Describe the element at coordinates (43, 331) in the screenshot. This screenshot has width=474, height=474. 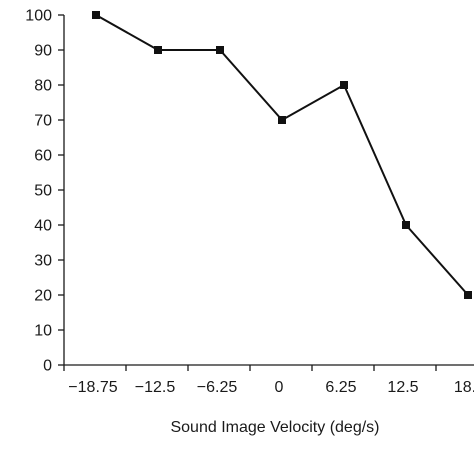
I see `y-tick-label: 10` at that location.